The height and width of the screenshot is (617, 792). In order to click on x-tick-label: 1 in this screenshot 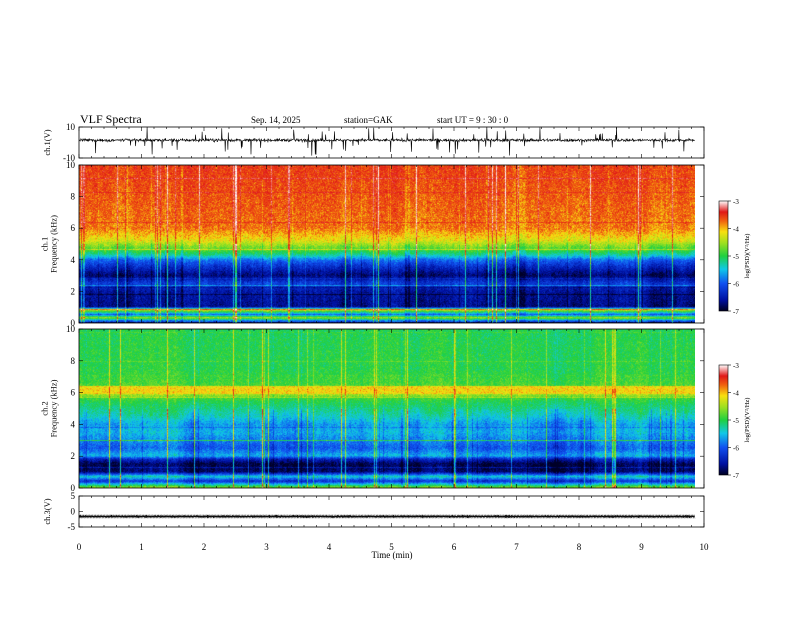, I will do `click(141, 547)`.